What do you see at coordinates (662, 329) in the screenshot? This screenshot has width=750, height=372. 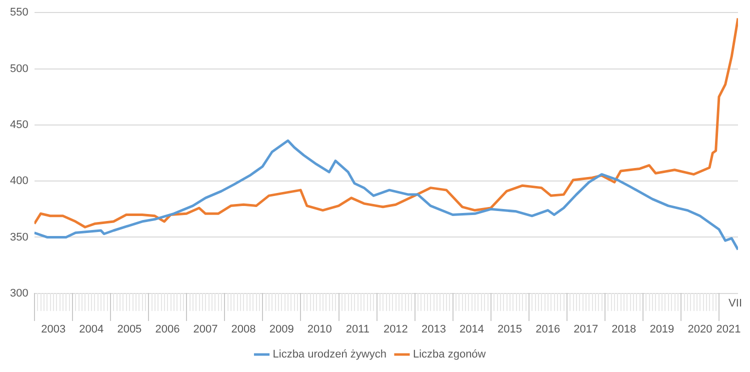 I see `x-tick-label: 2019` at bounding box center [662, 329].